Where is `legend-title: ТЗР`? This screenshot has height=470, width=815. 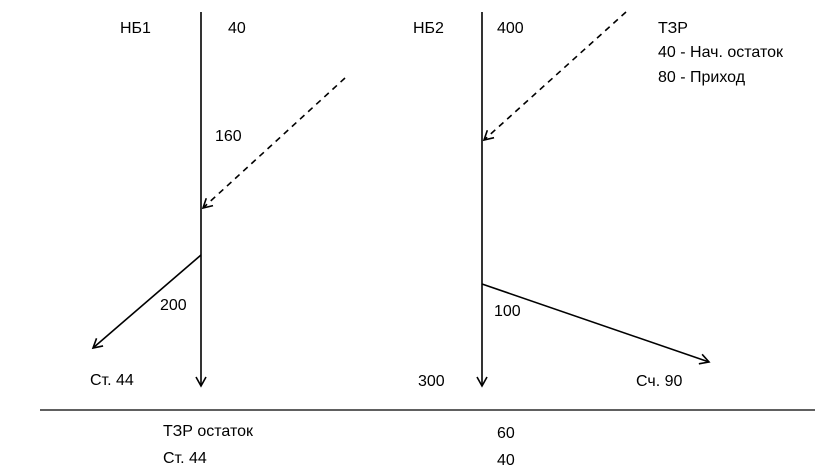
legend-title: ТЗР is located at coordinates (673, 28).